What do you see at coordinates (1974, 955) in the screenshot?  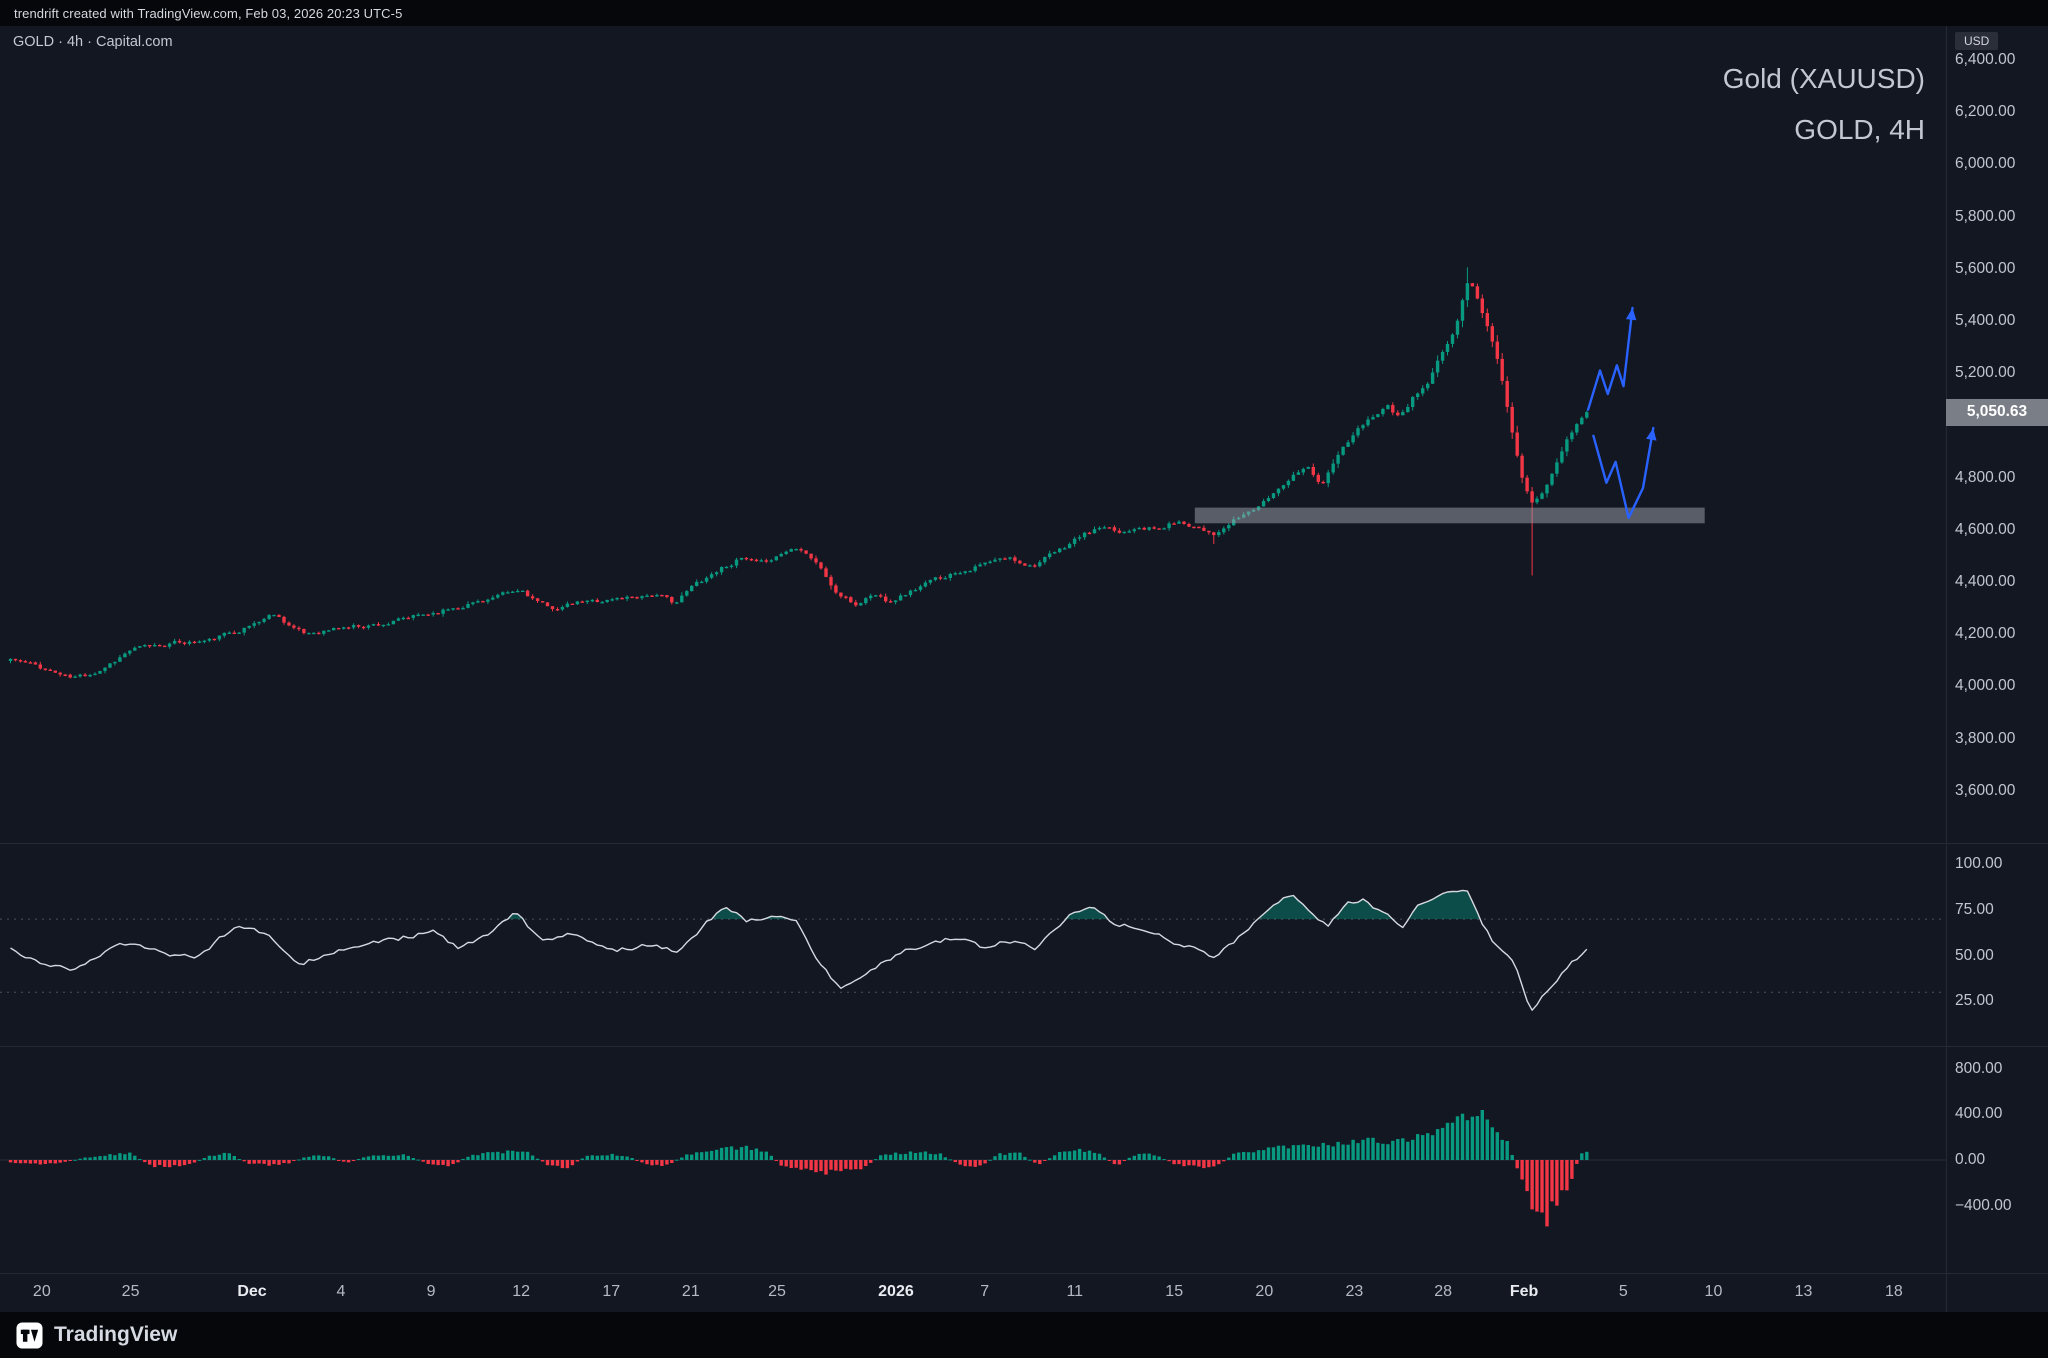 I see `price-tick-label: 50.00` at bounding box center [1974, 955].